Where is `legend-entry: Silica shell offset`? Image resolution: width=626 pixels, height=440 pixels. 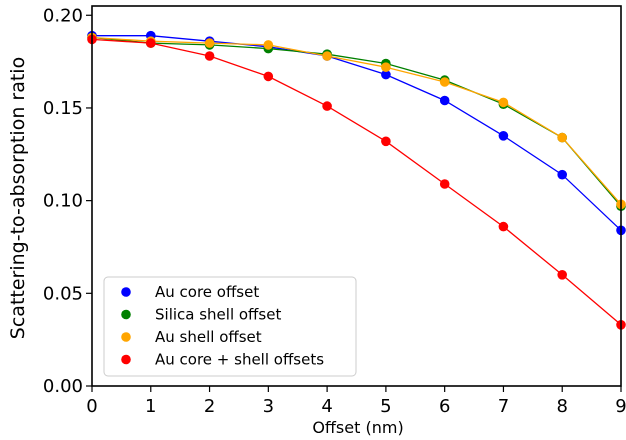
legend-entry: Silica shell offset is located at coordinates (218, 315).